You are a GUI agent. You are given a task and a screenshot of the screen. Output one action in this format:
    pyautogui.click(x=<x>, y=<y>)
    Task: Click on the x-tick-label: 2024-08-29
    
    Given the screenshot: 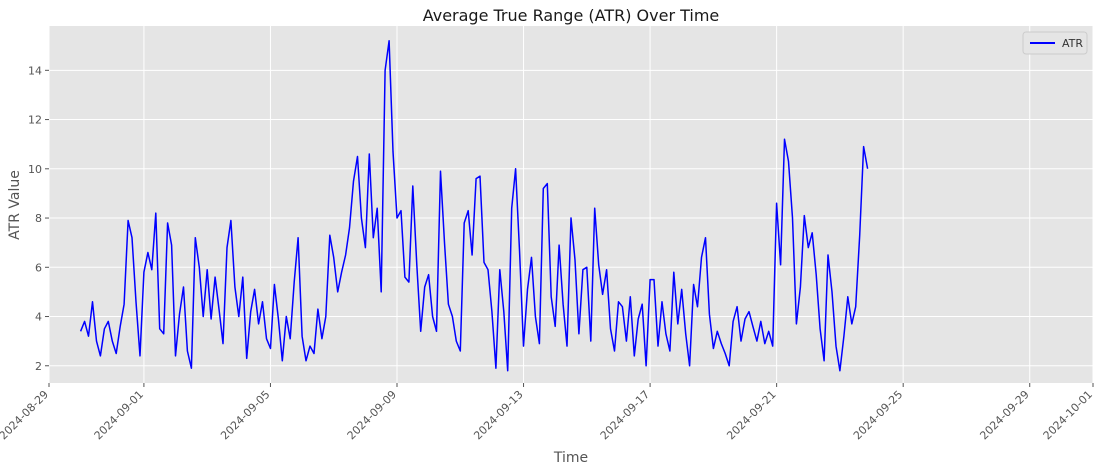 What is the action you would take?
    pyautogui.click(x=25, y=415)
    